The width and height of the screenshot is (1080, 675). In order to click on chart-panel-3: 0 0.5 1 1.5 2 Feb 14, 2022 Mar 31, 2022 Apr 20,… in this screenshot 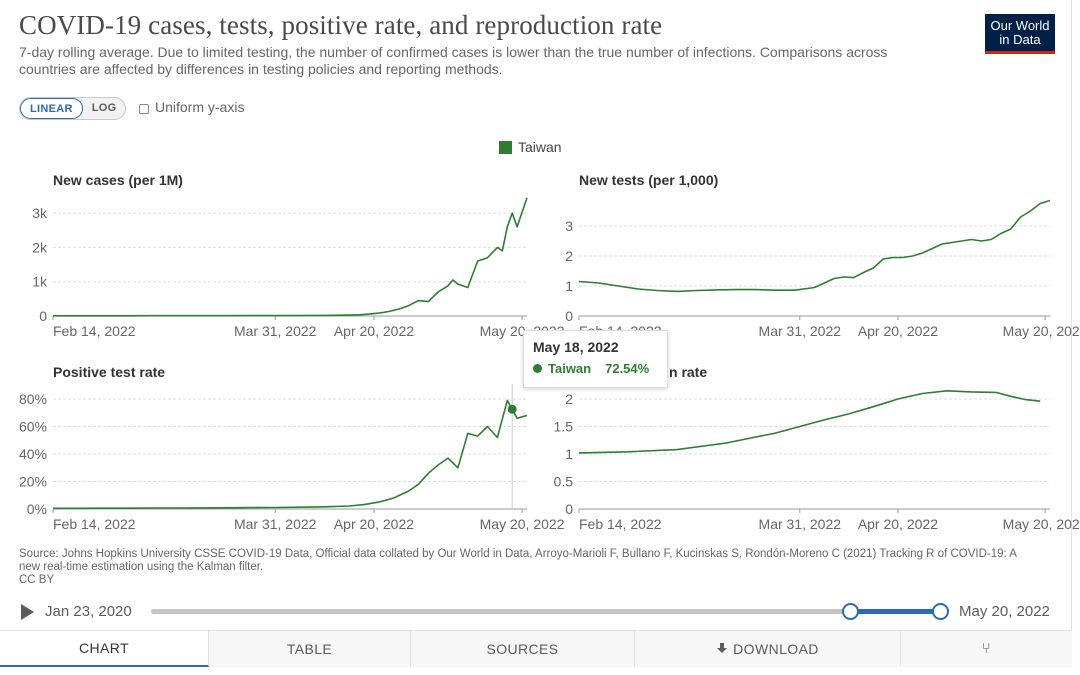, I will do `click(817, 460)`.